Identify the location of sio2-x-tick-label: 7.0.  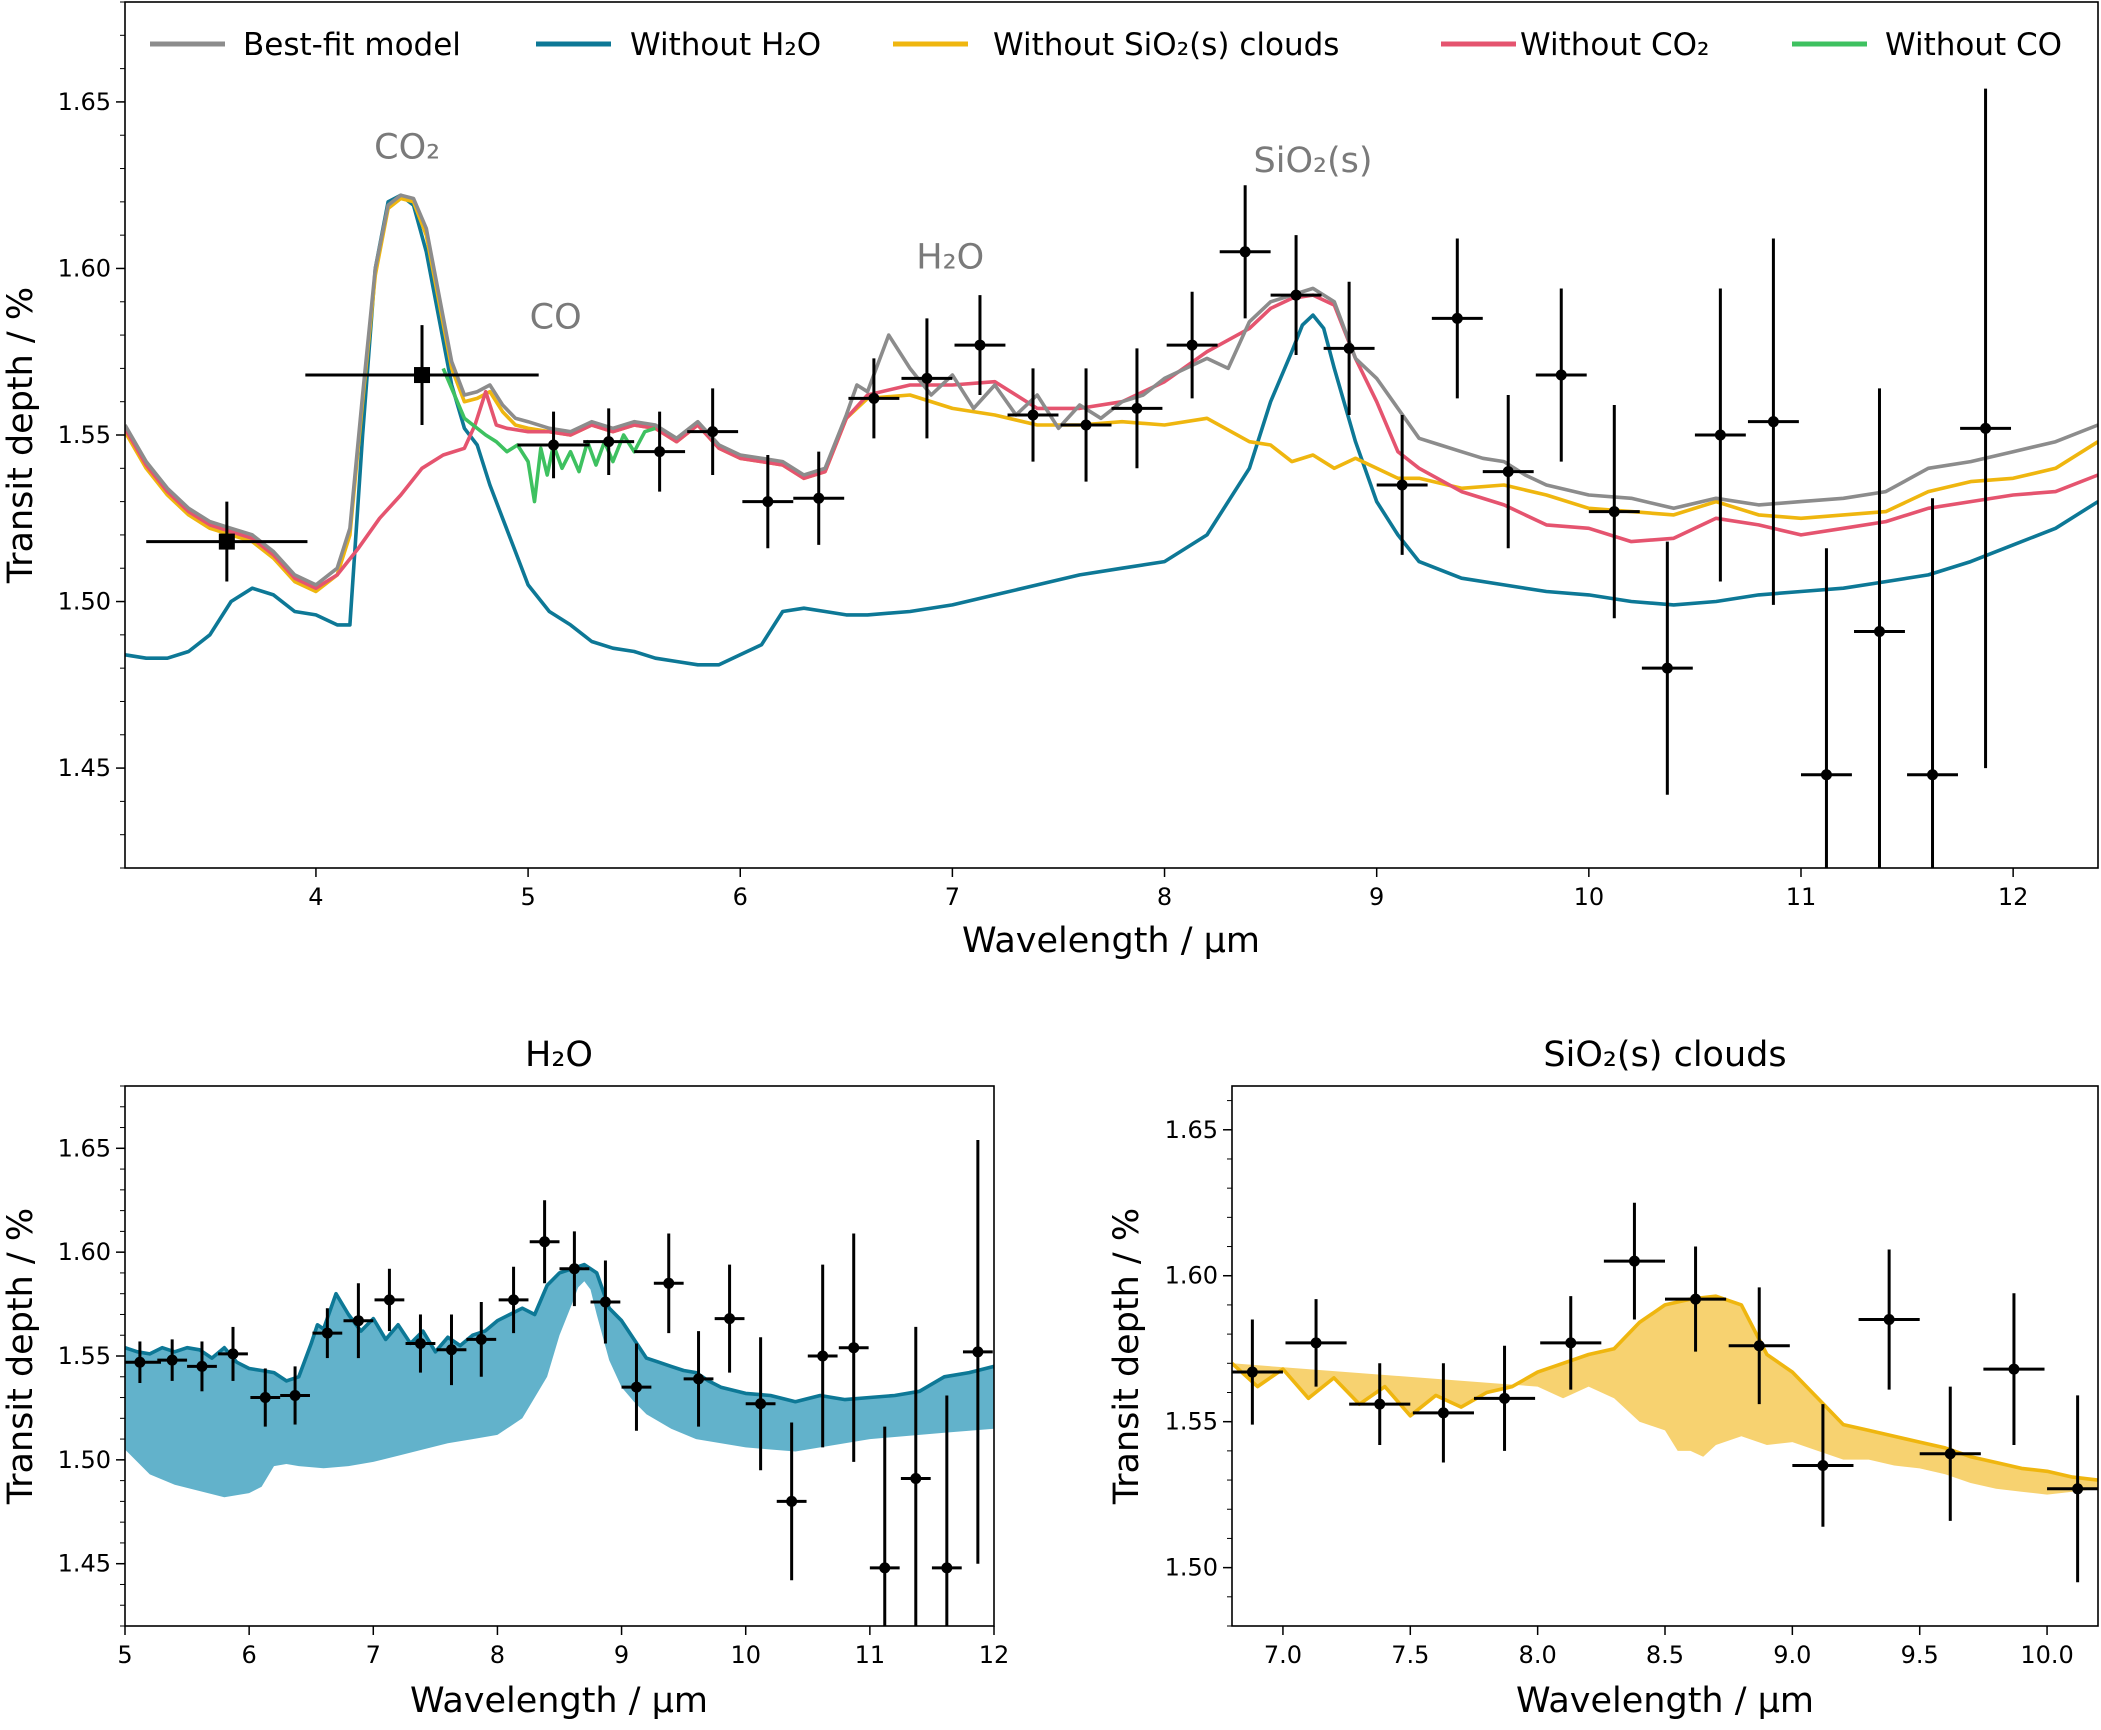
(1283, 1655).